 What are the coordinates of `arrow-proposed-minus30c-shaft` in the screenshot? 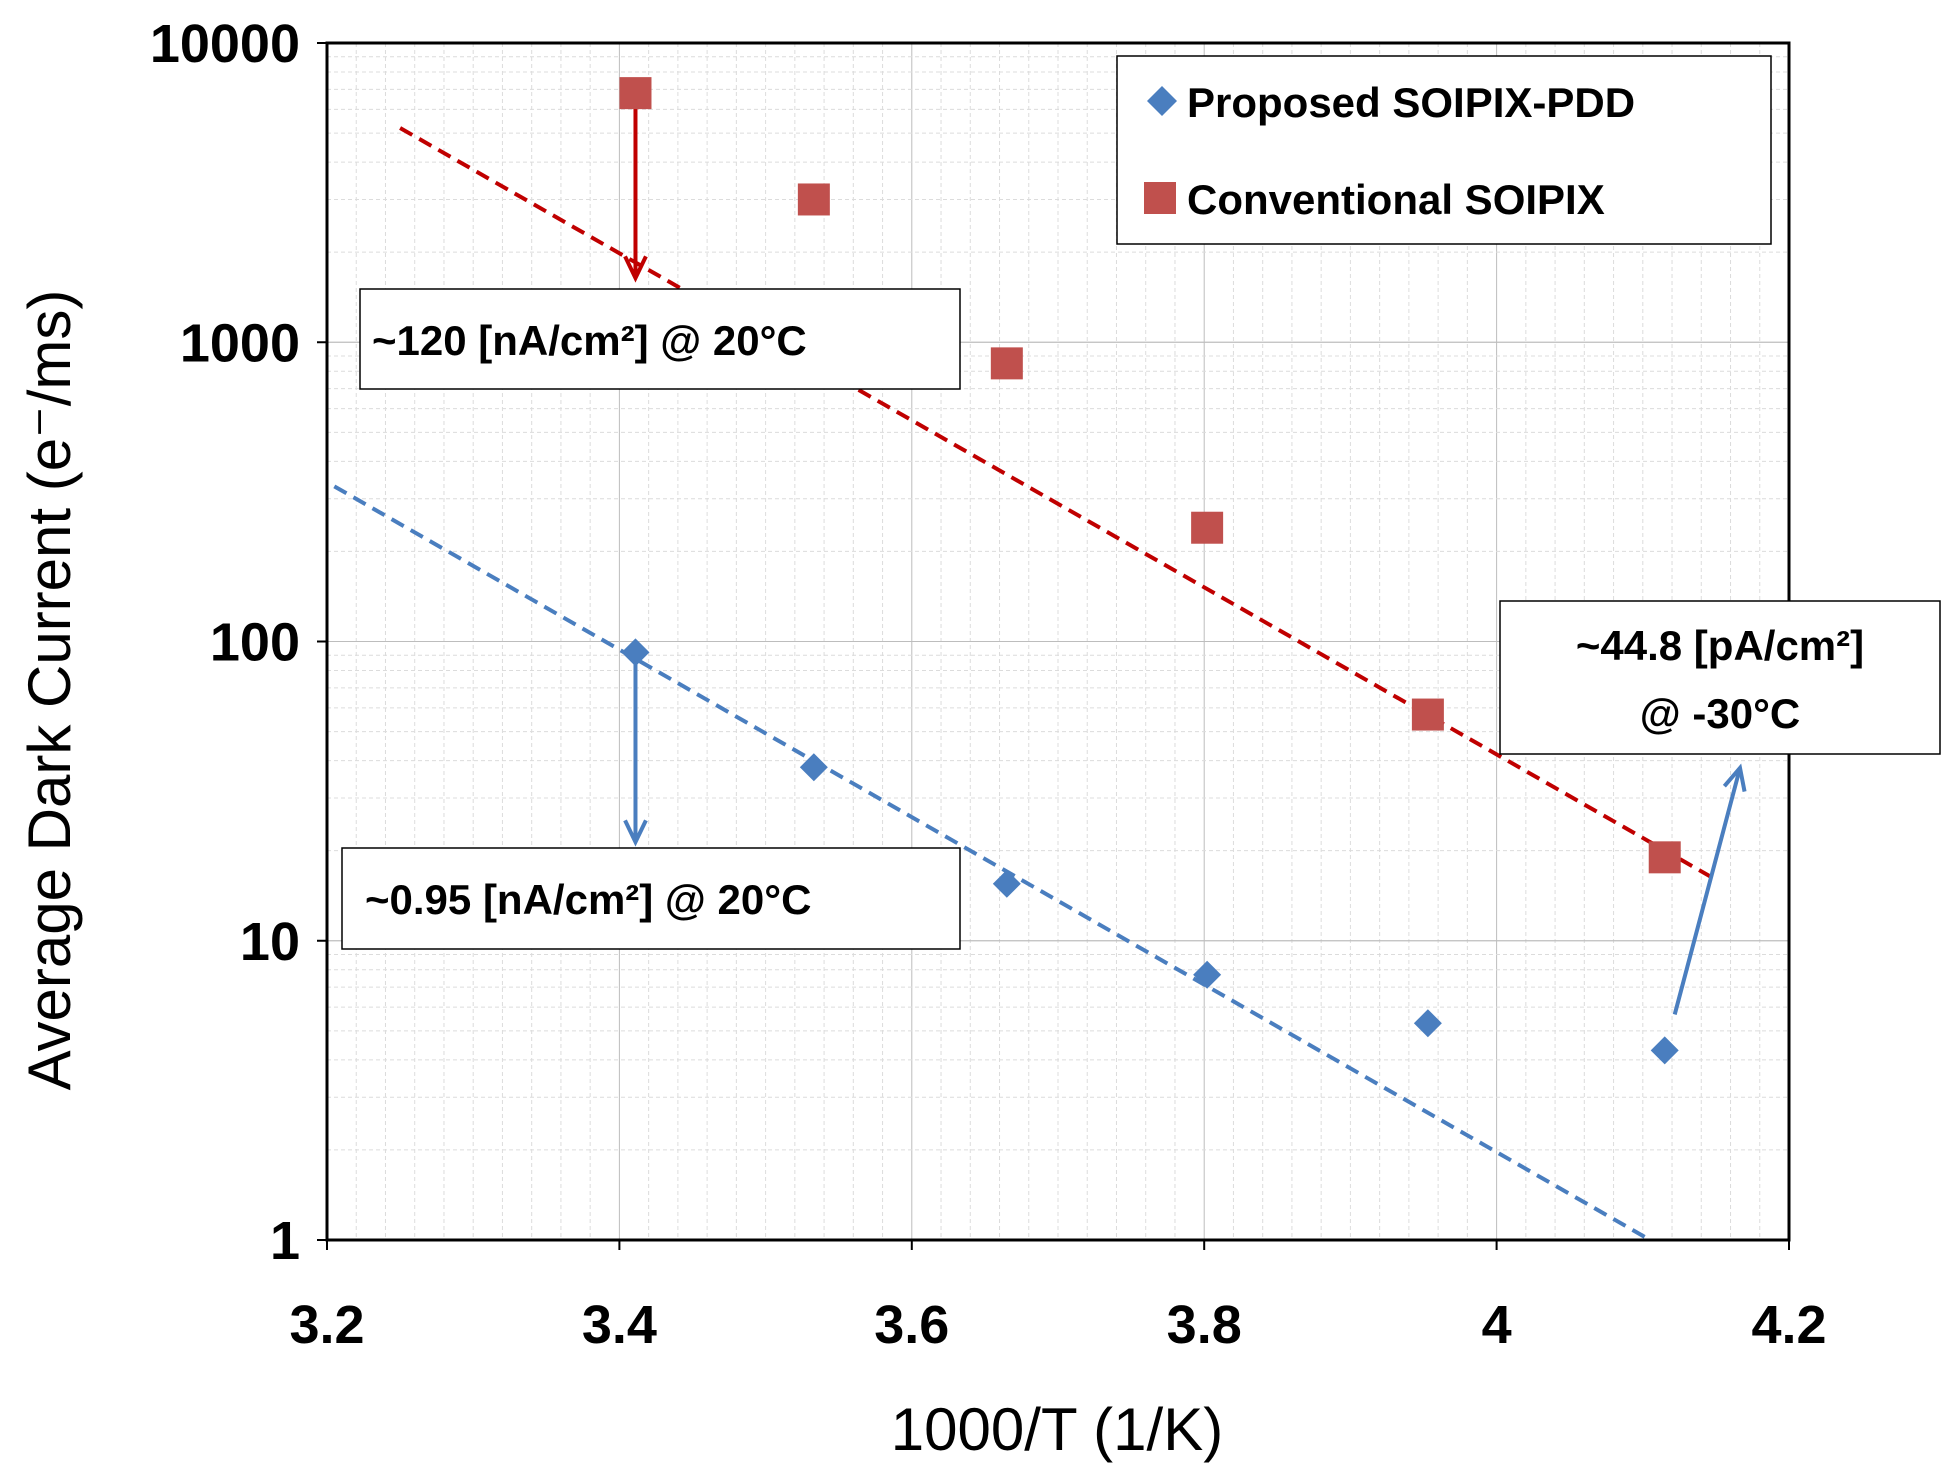 It's located at (1707, 891).